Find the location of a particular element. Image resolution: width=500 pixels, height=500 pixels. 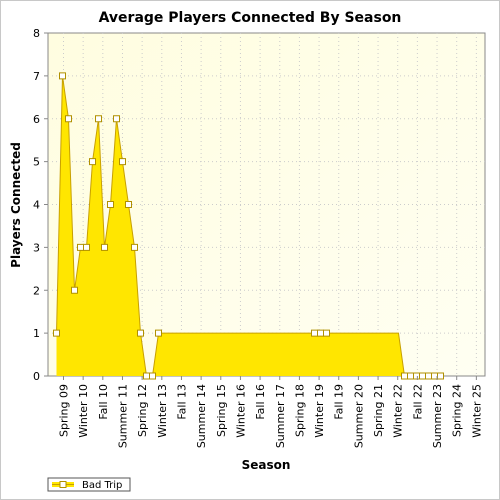

x-tick-label: Spring 21 is located at coordinates (378, 410).